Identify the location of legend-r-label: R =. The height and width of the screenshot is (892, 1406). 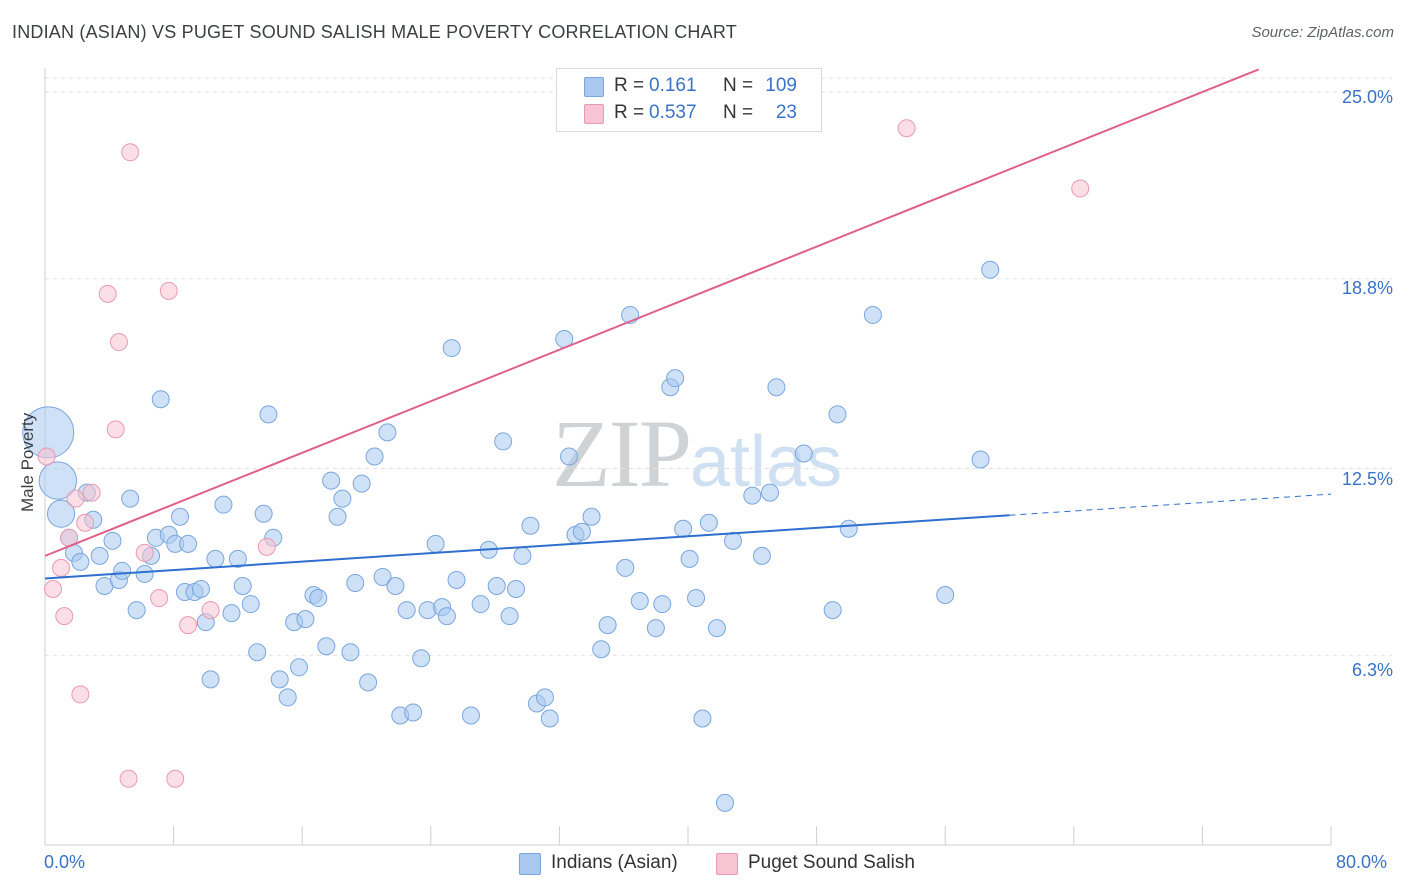
(629, 85).